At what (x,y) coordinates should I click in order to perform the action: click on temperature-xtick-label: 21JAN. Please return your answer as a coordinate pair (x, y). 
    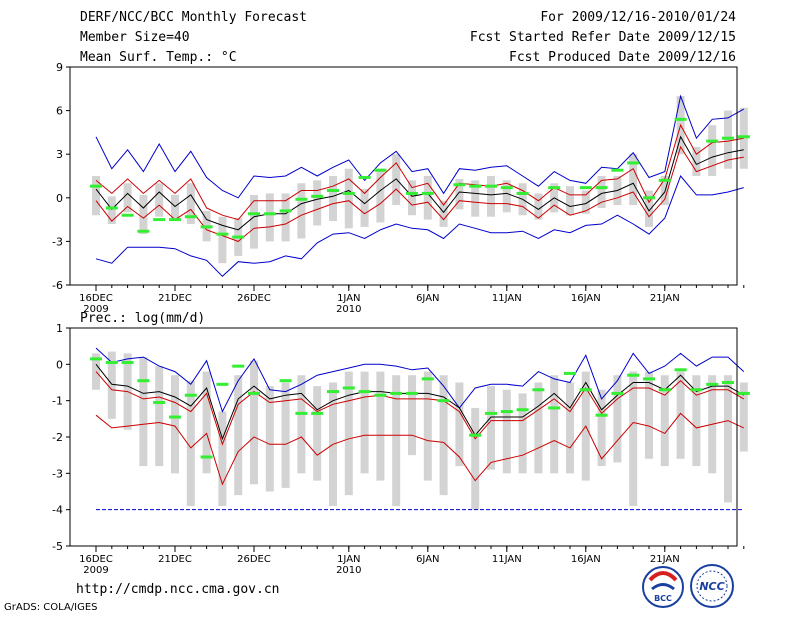
    Looking at the image, I should click on (665, 298).